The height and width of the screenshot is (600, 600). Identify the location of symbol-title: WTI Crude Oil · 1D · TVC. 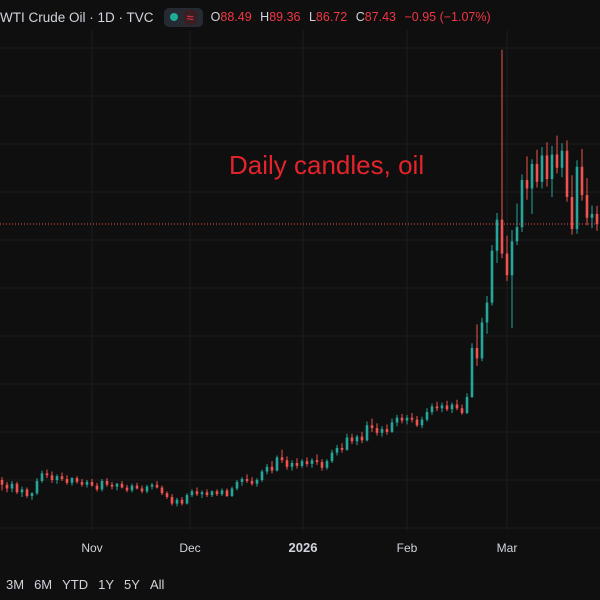
(77, 17).